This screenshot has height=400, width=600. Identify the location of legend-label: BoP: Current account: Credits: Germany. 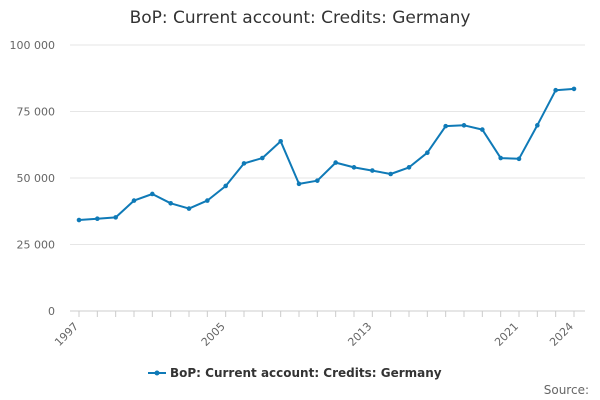
(306, 373).